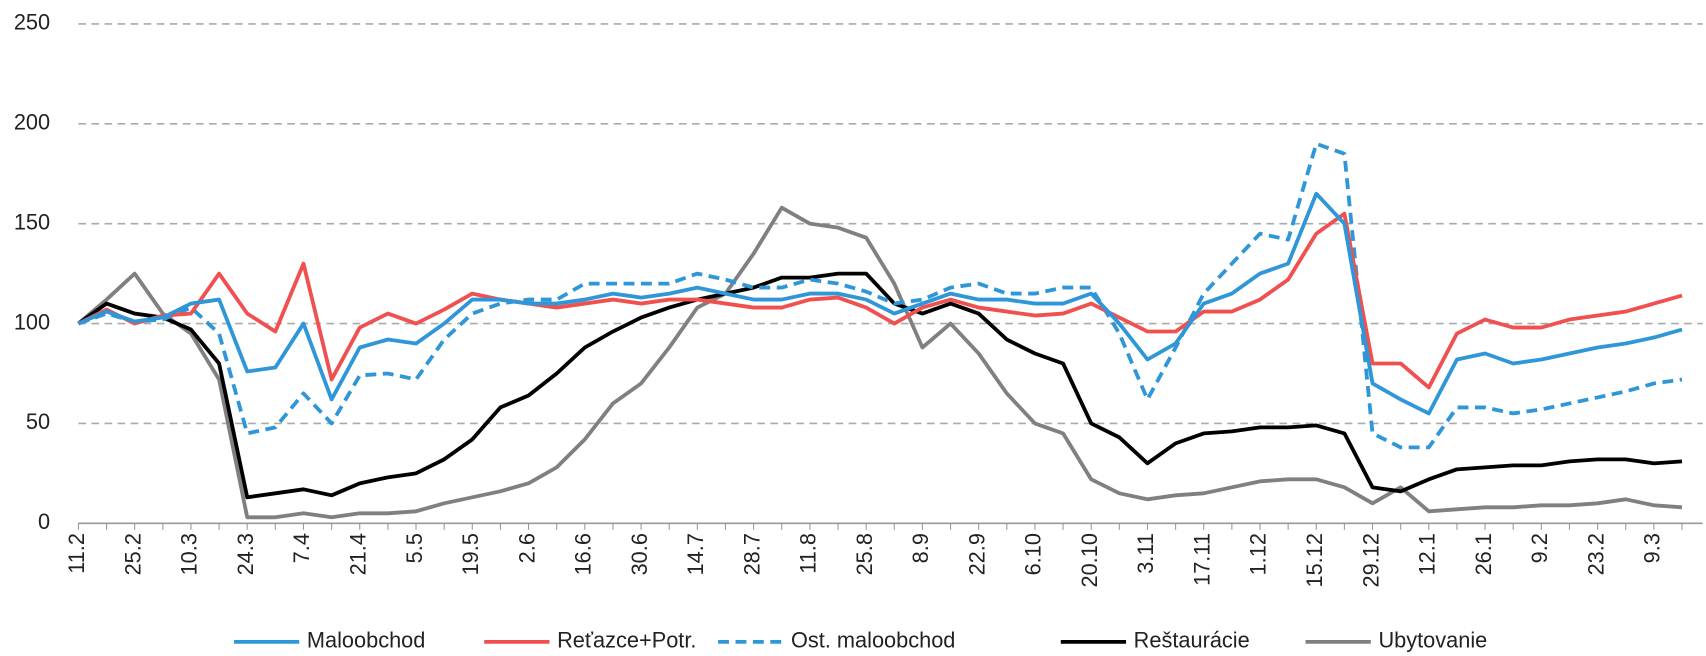 This screenshot has height=656, width=1706. What do you see at coordinates (32, 122) in the screenshot?
I see `y-tick-label: 200` at bounding box center [32, 122].